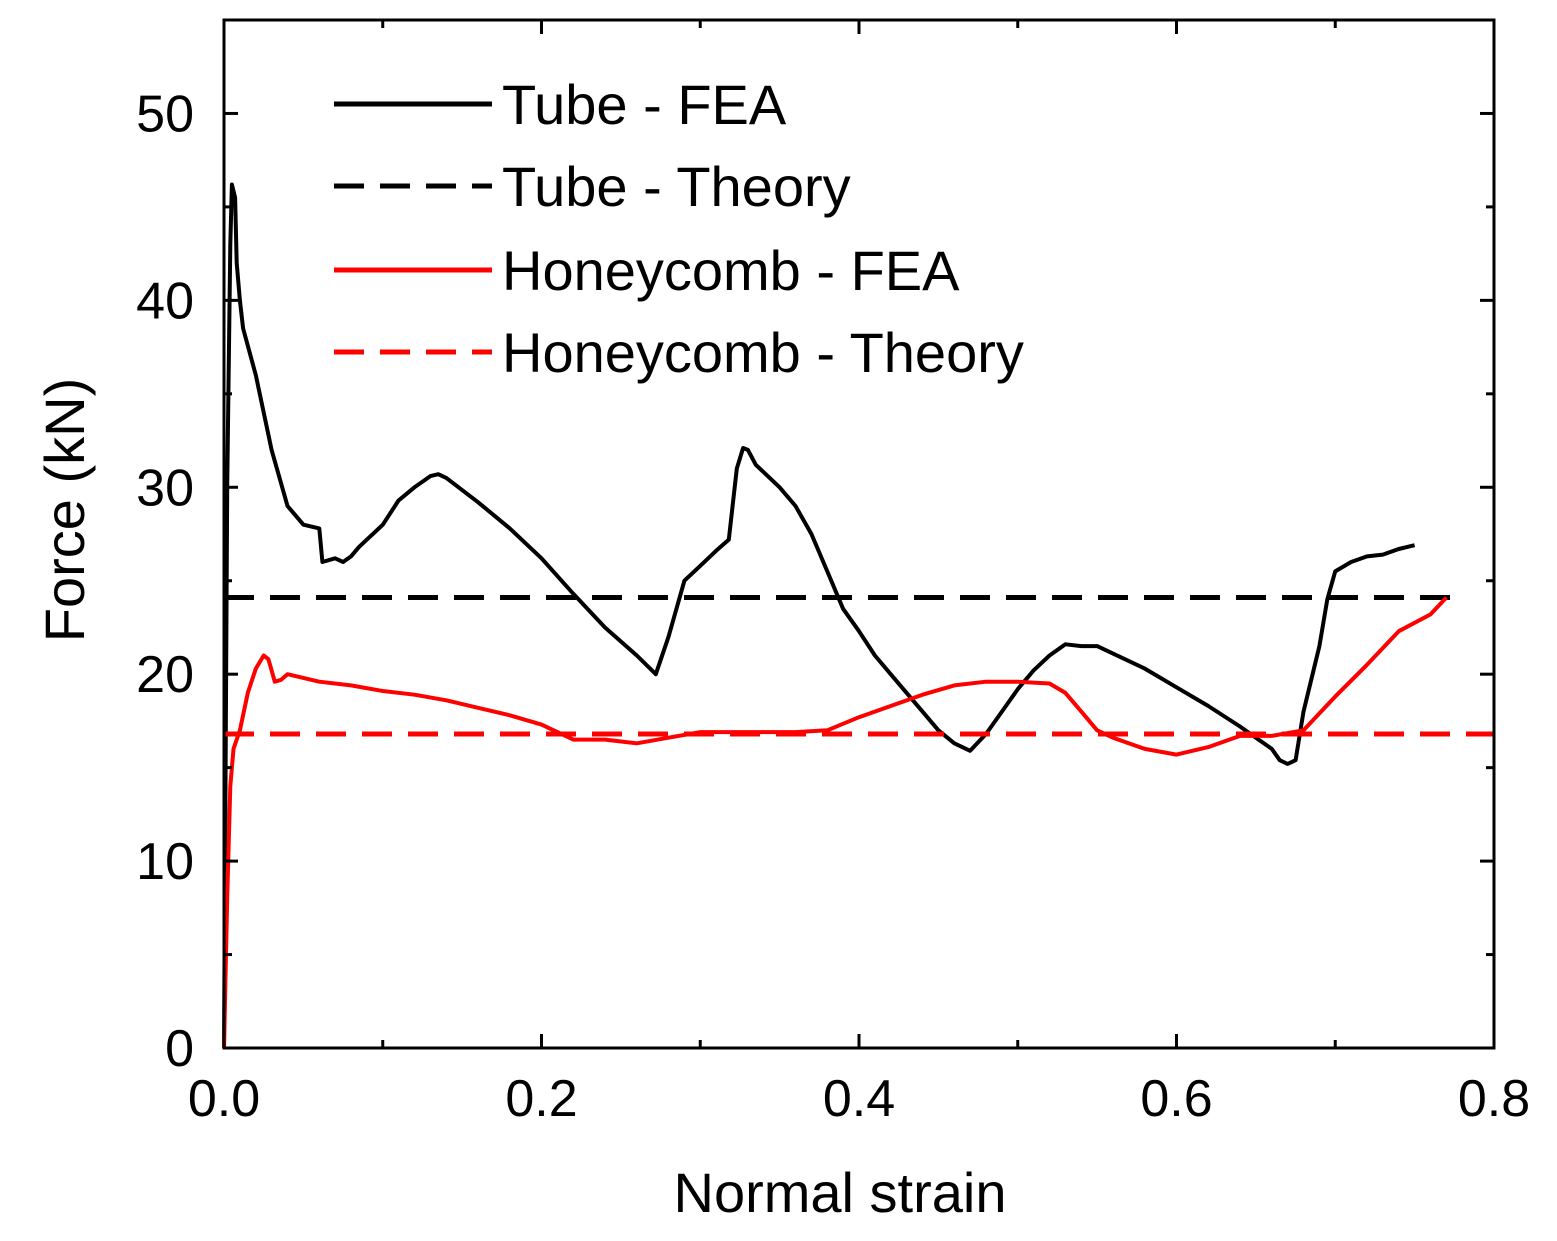 The height and width of the screenshot is (1241, 1557). I want to click on legend-label: Honeycomb - FEA, so click(731, 270).